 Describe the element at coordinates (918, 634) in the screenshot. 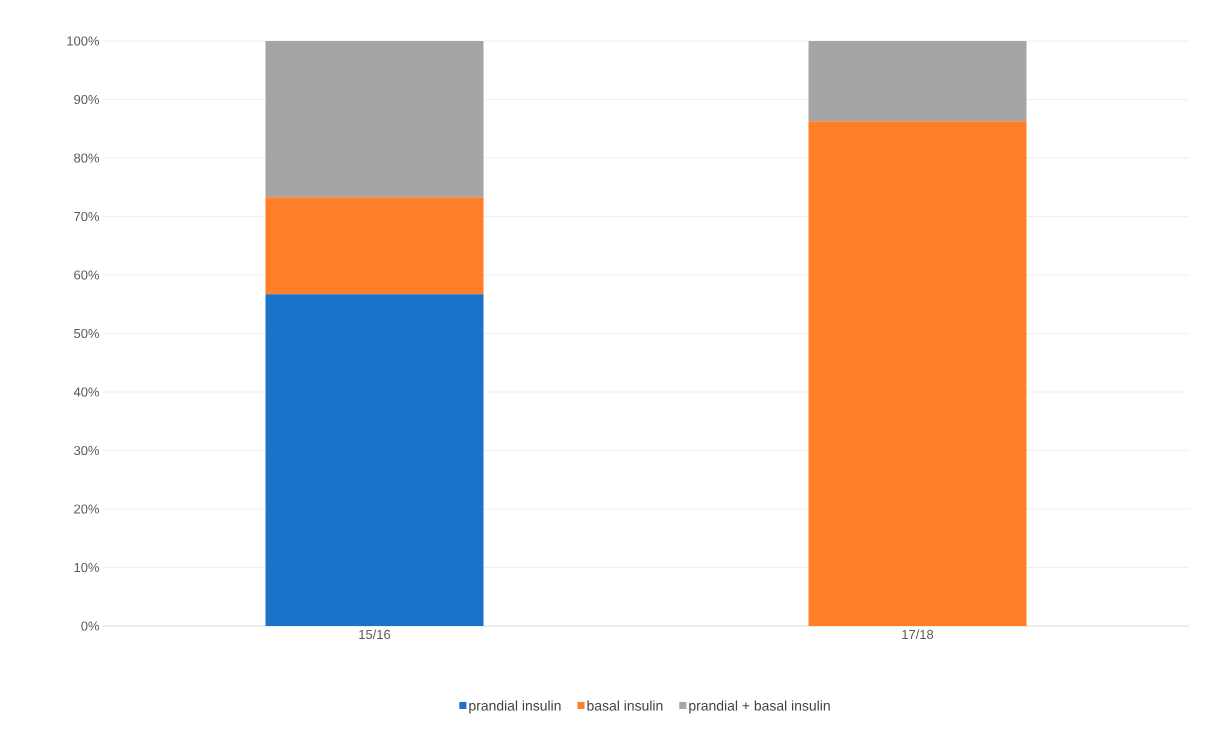

I see `x-tick-label: 17/18` at that location.